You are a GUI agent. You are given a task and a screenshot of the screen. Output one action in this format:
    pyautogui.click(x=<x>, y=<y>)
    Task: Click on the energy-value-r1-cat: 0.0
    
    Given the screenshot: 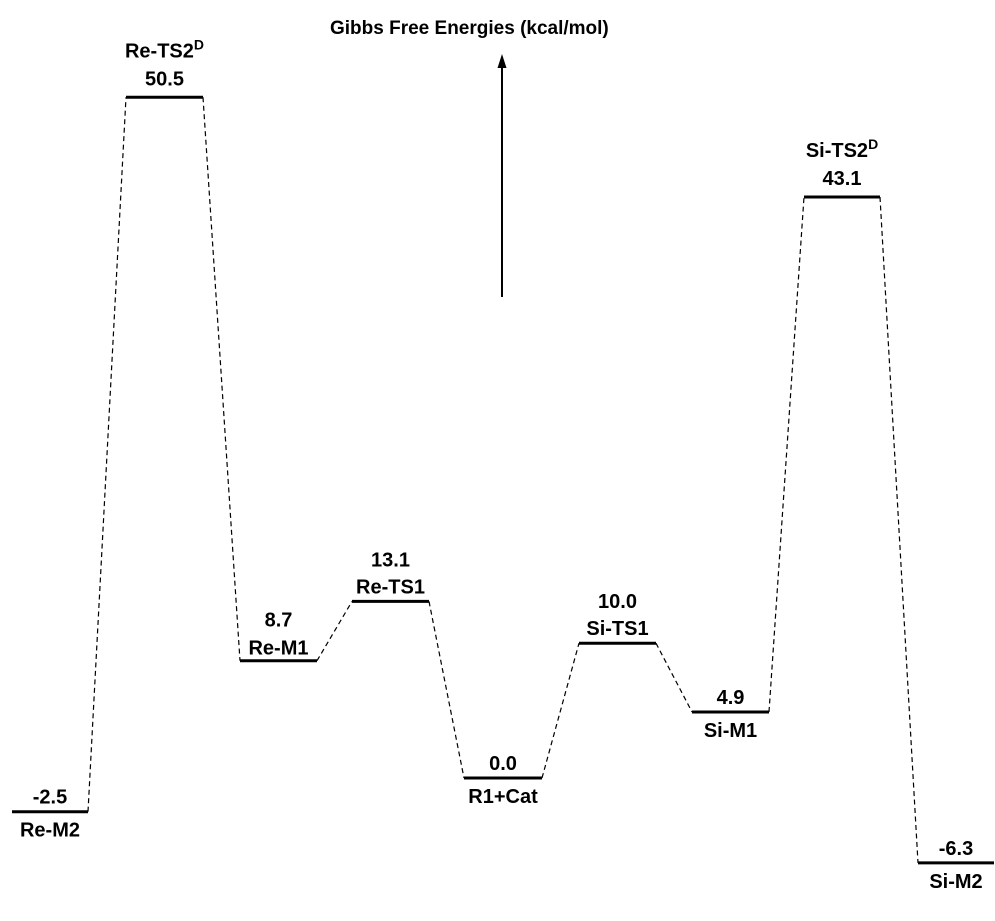 What is the action you would take?
    pyautogui.click(x=503, y=764)
    